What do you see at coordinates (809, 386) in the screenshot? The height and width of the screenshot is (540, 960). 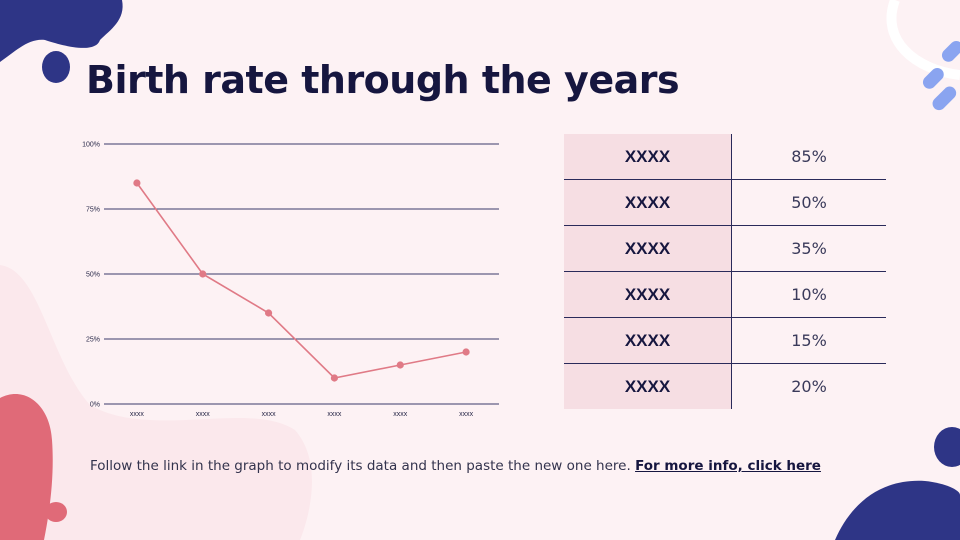 I see `table-value-cell: 20%` at bounding box center [809, 386].